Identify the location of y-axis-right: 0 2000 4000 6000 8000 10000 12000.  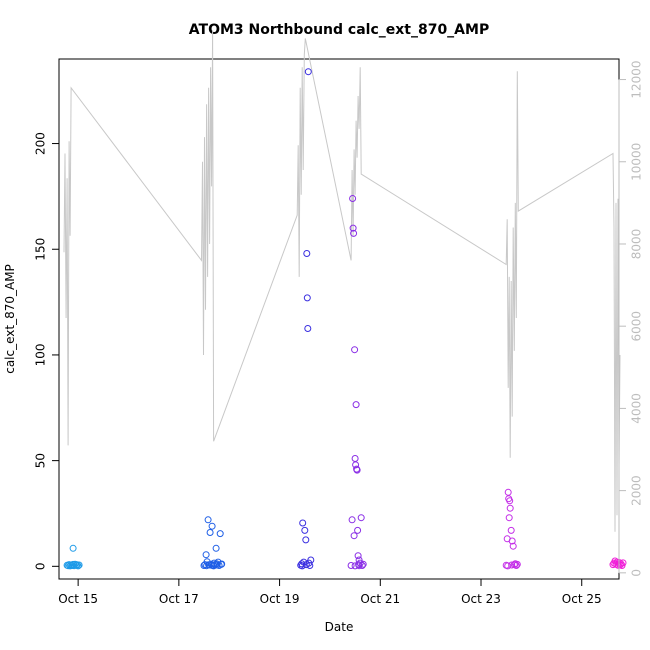
(631, 318).